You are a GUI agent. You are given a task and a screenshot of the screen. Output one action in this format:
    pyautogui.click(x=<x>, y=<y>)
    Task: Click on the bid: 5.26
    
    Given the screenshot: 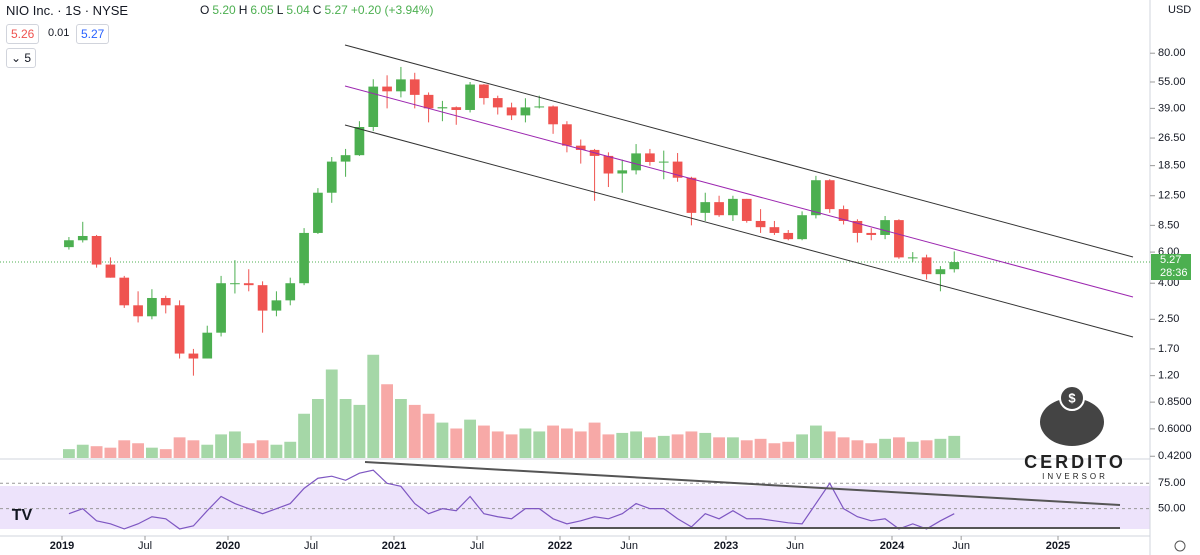 What is the action you would take?
    pyautogui.click(x=23, y=34)
    